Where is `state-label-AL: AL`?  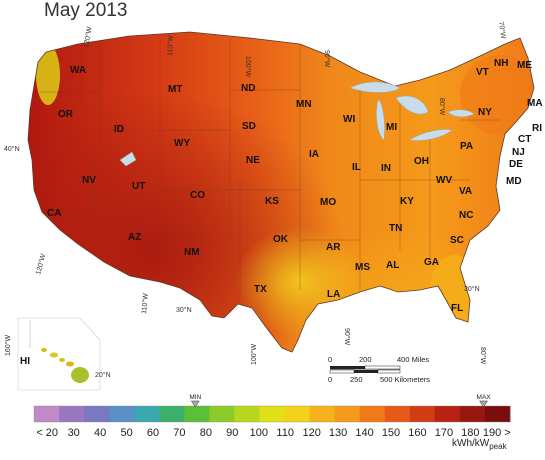
state-label-AL: AL is located at coordinates (392, 265).